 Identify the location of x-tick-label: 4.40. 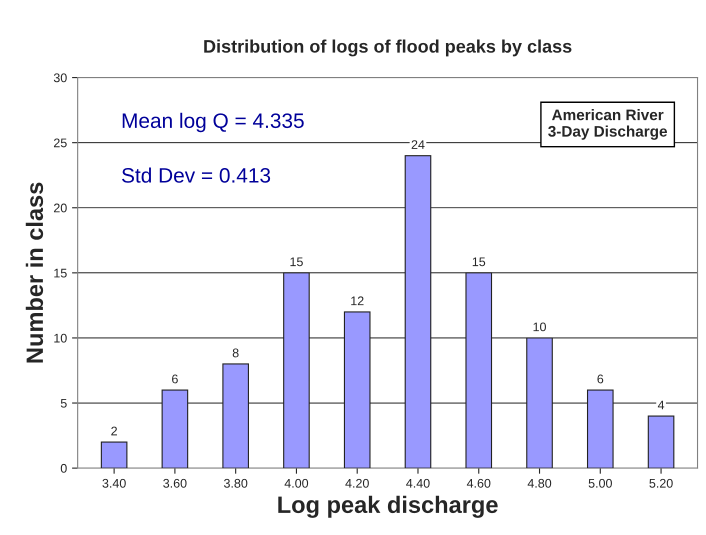
(418, 483).